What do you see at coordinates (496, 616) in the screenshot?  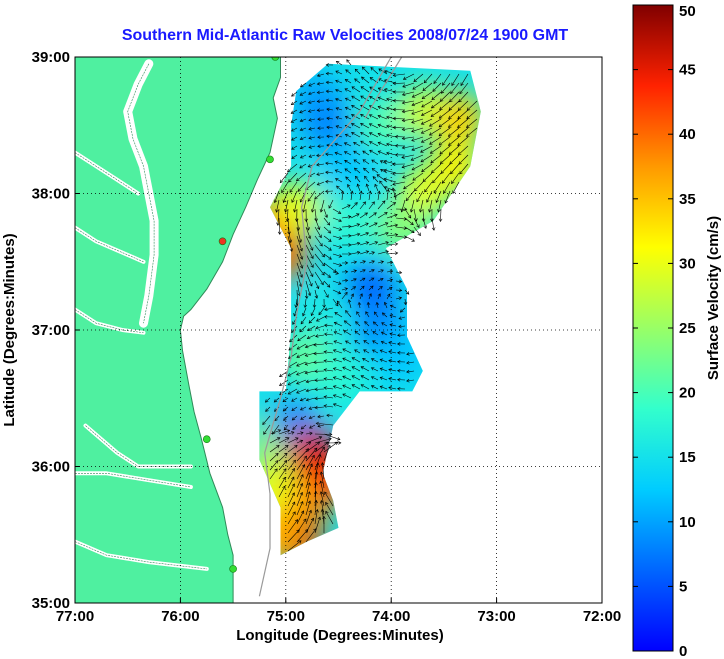 I see `x-tick-label: 73:00` at bounding box center [496, 616].